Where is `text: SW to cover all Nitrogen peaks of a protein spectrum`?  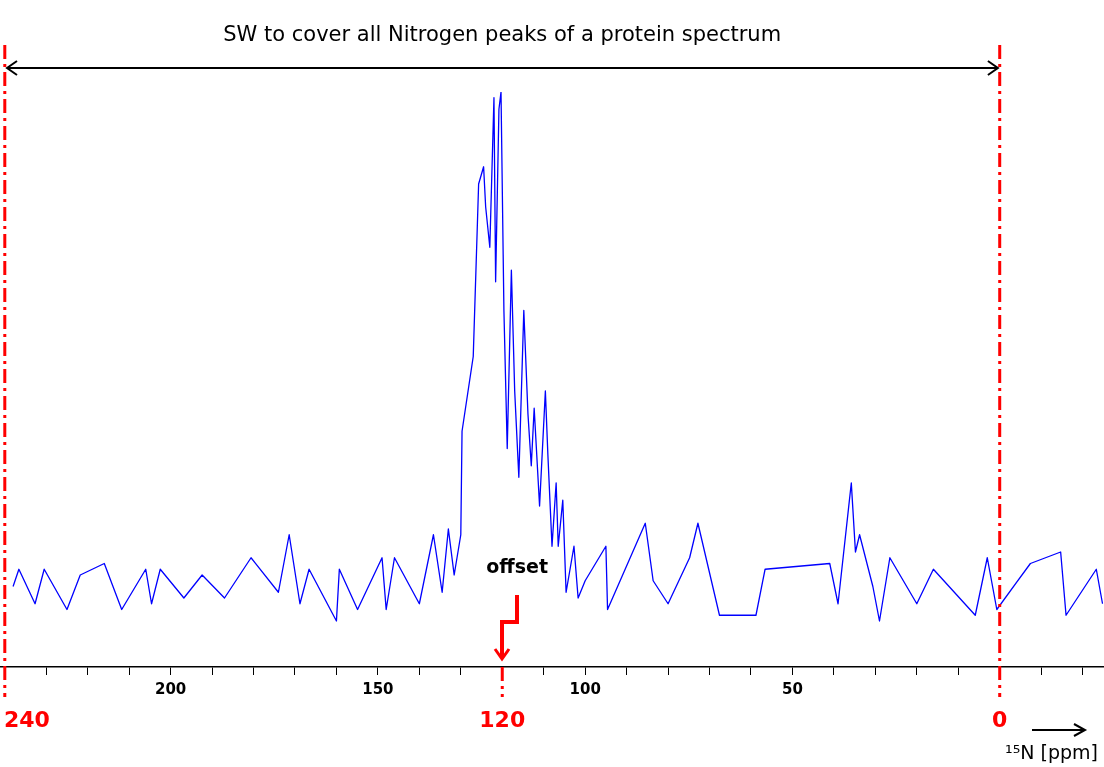
text: SW to cover all Nitrogen peaks of a protein spectrum is located at coordinates (502, 34).